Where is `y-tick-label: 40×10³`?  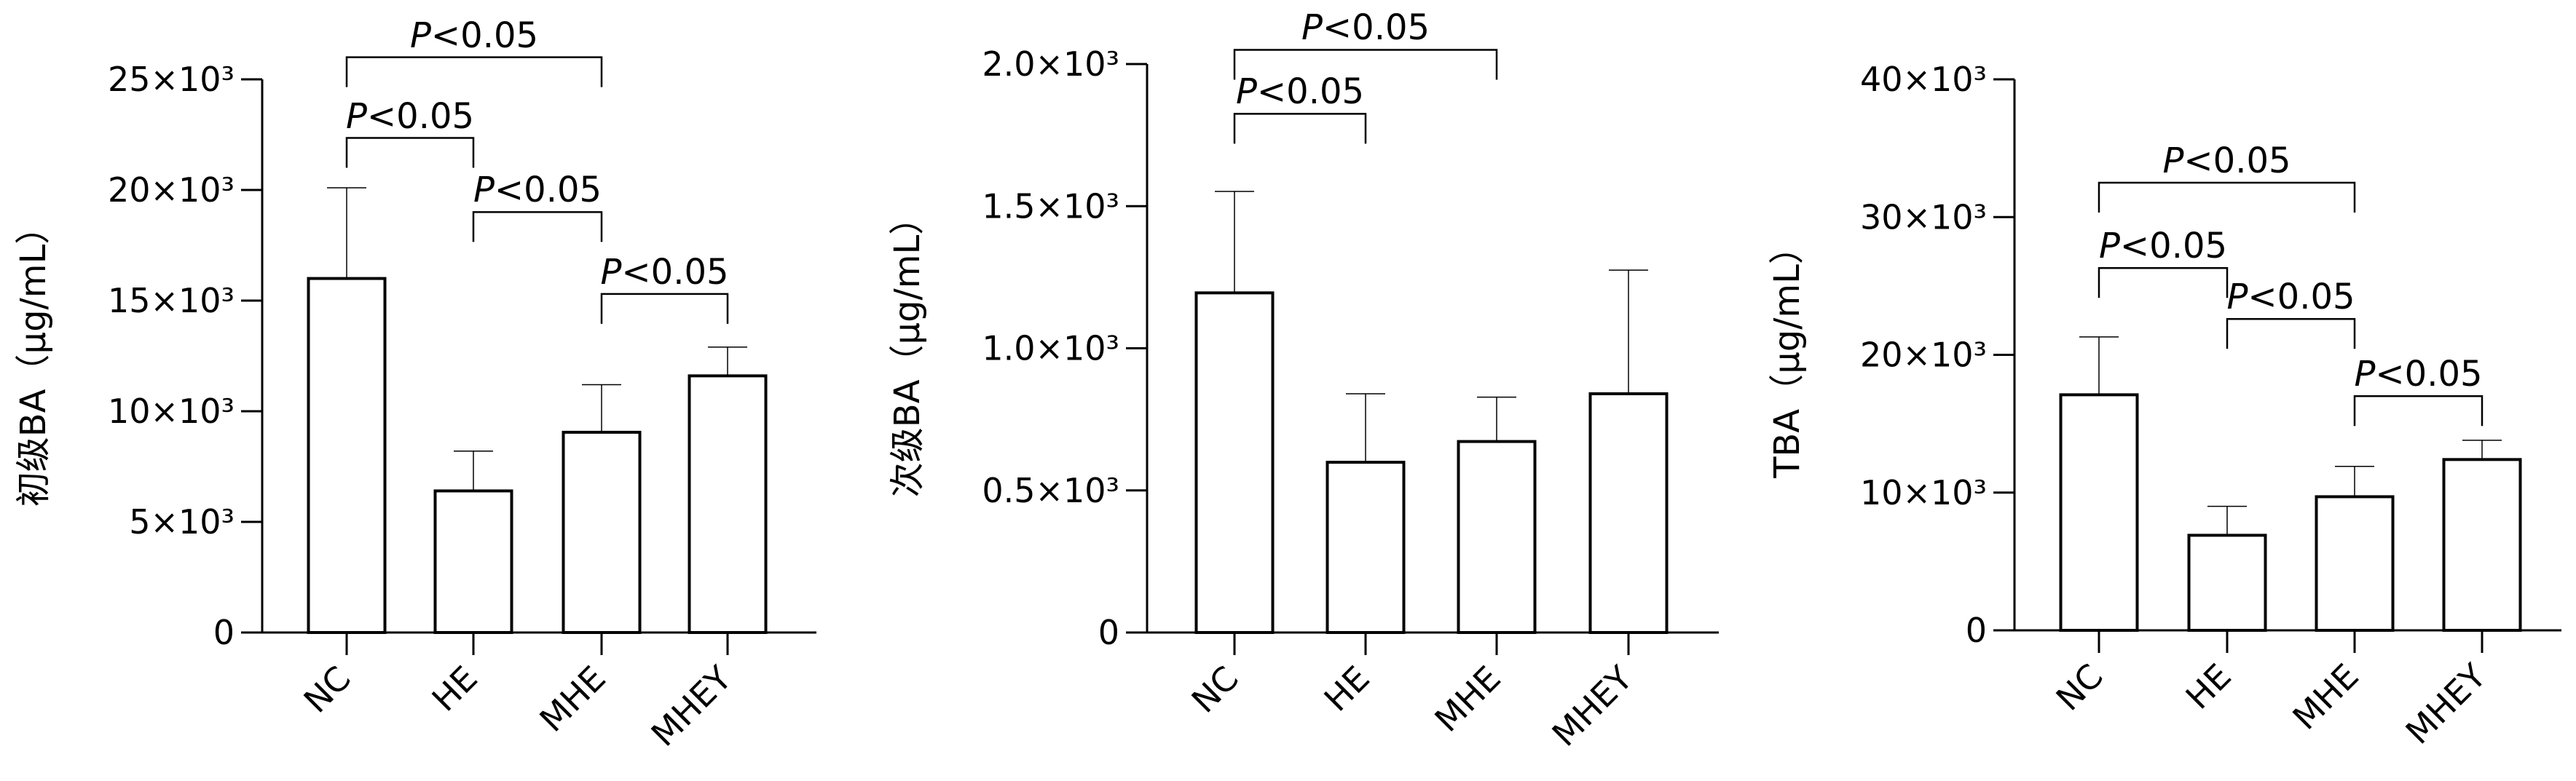 y-tick-label: 40×10³ is located at coordinates (1923, 79).